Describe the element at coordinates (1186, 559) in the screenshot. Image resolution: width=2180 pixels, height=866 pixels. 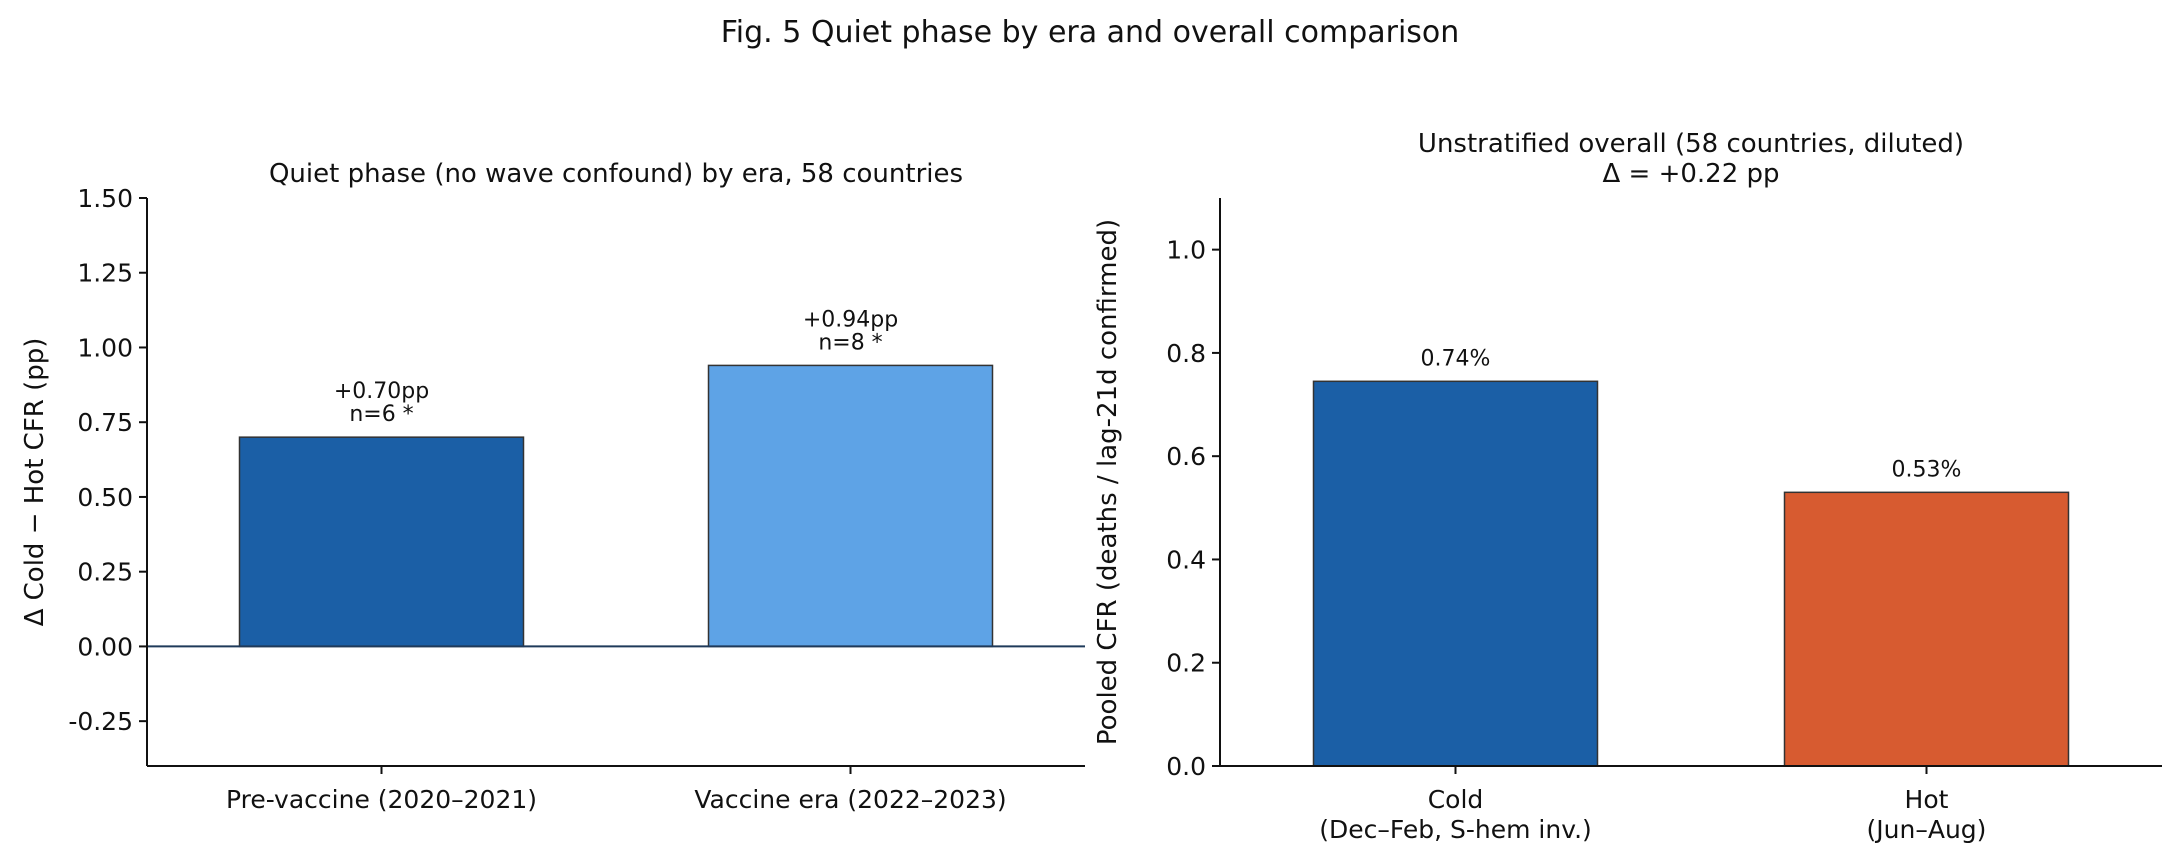
I see `y-tick-label: 0.4` at that location.